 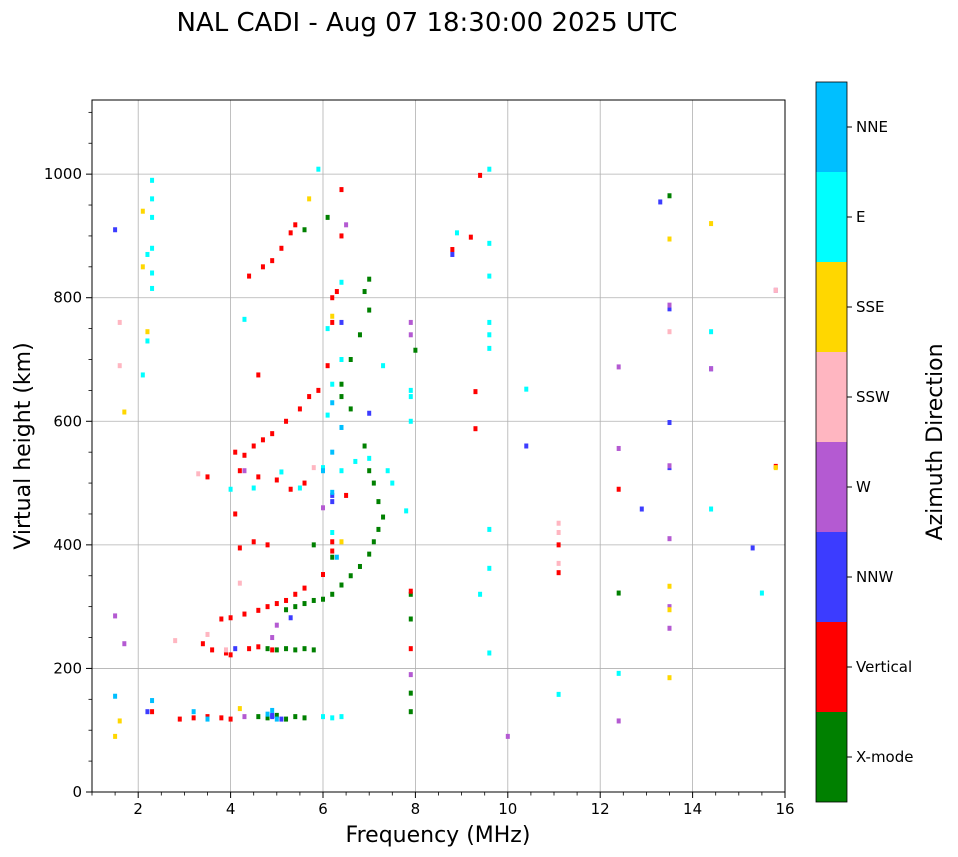 What do you see at coordinates (231, 809) in the screenshot?
I see `x-tick-label: 4` at bounding box center [231, 809].